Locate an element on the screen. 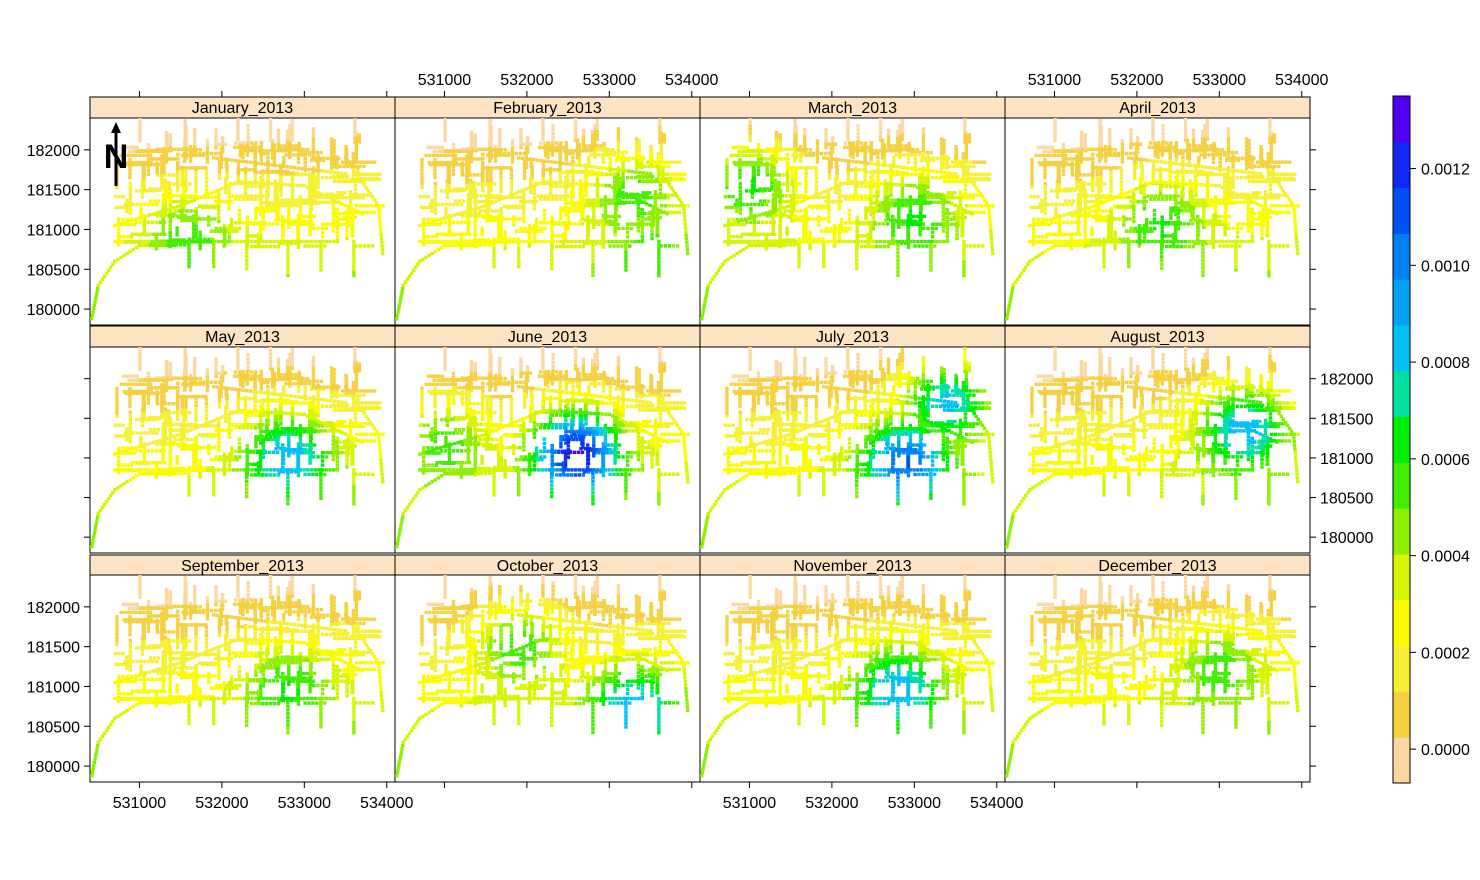 The height and width of the screenshot is (880, 1480). map-panel: June_2013 is located at coordinates (547, 439).